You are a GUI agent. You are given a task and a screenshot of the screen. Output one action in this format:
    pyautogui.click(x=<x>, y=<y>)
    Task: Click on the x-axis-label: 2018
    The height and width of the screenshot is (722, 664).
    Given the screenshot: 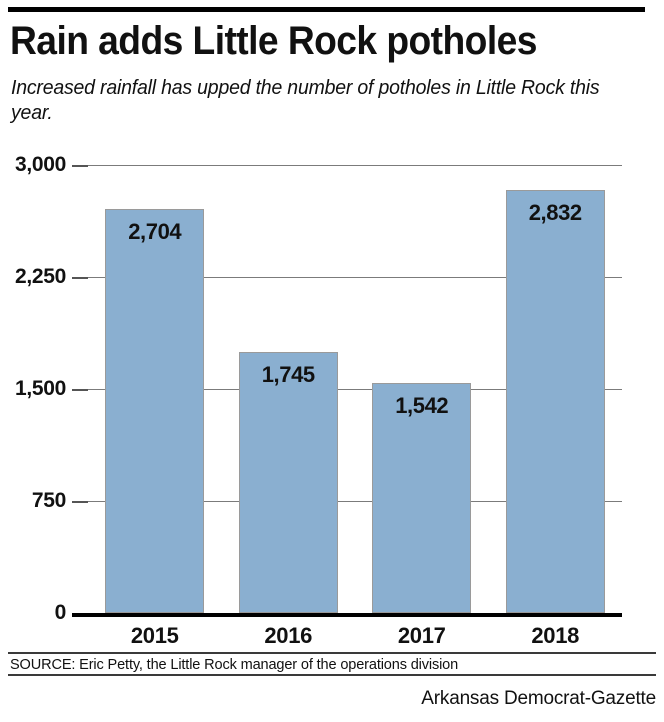 What is the action you would take?
    pyautogui.click(x=555, y=635)
    